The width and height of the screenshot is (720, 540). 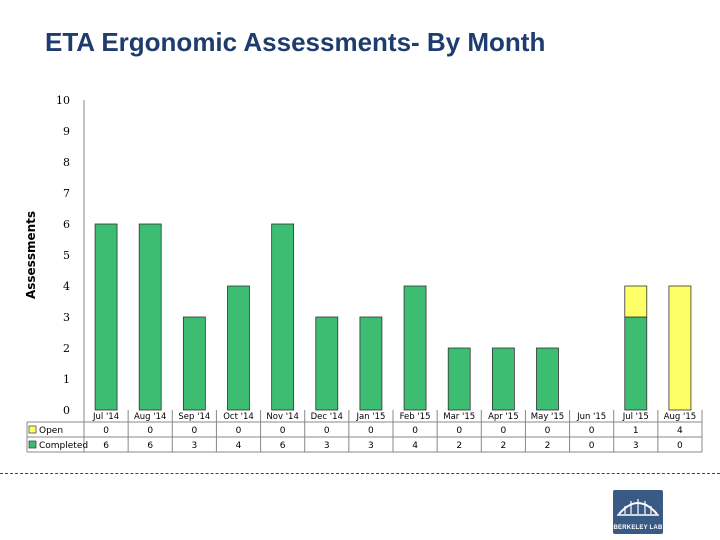 I want to click on x-tick-label: Mar '15, so click(x=459, y=417).